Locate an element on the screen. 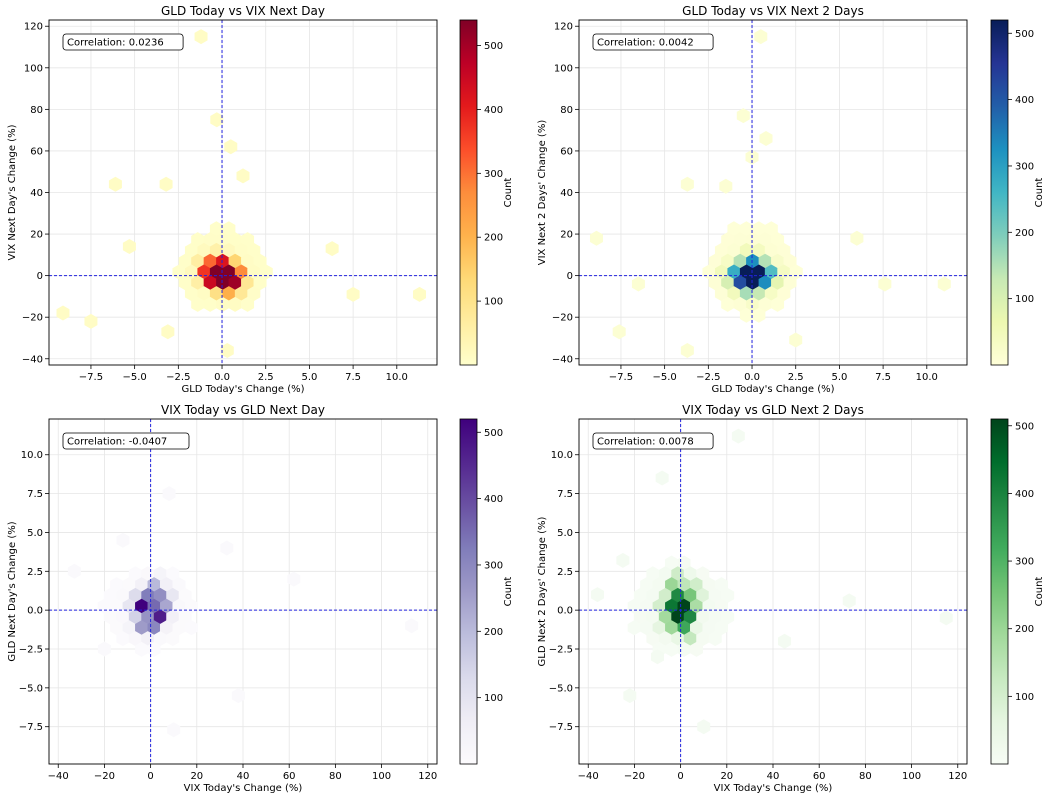  y-axis-label: VIX Next Day's Change (%) is located at coordinates (12, 192).